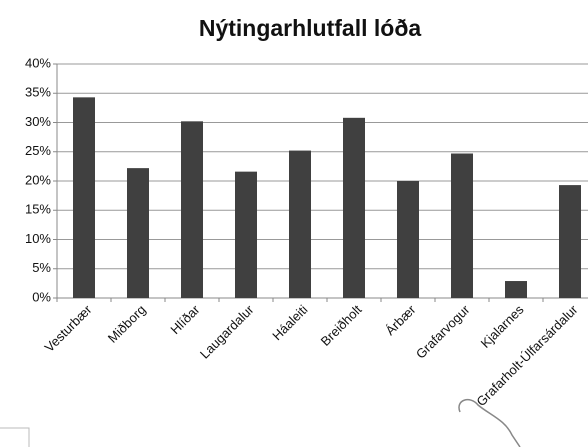 This screenshot has width=588, height=447. I want to click on x-tick-label: Breiðholt, so click(341, 325).